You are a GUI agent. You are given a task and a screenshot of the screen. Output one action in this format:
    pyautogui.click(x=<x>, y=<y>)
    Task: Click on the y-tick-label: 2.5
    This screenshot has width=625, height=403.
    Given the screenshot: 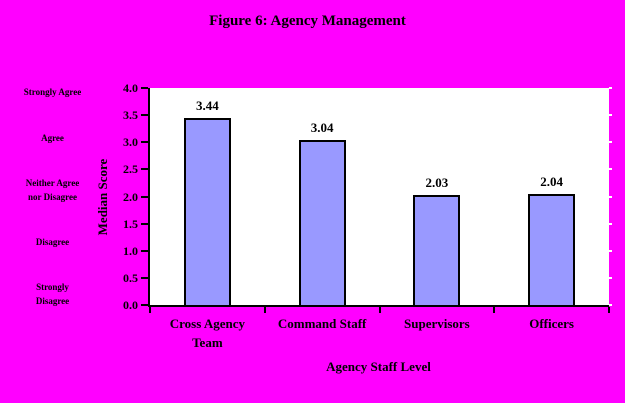 What is the action you would take?
    pyautogui.click(x=130, y=169)
    